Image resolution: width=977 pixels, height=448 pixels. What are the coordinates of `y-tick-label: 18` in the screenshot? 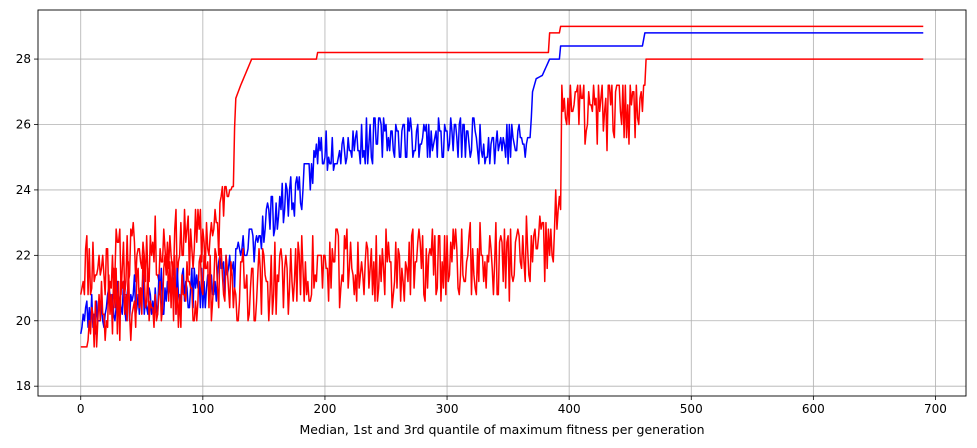 It's located at (23, 386).